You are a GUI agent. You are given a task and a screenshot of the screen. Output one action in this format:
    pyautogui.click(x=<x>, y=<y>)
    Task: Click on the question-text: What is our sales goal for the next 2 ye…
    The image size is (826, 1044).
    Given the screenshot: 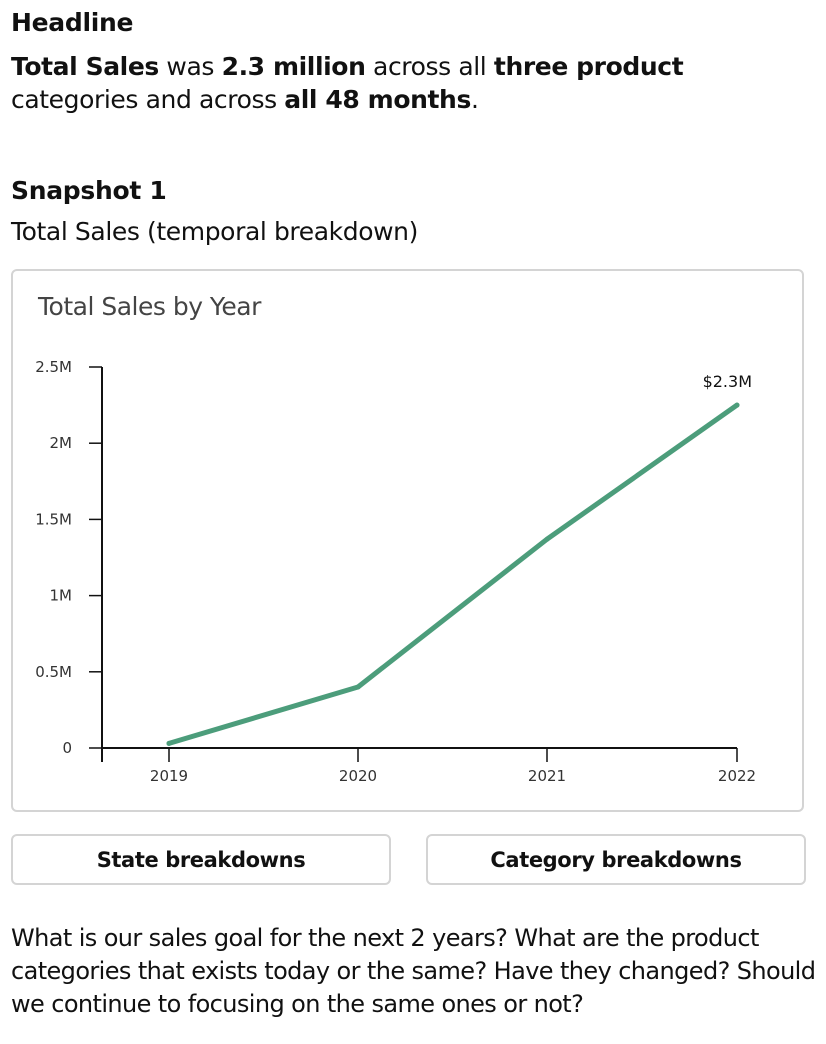 What is the action you would take?
    pyautogui.click(x=413, y=971)
    